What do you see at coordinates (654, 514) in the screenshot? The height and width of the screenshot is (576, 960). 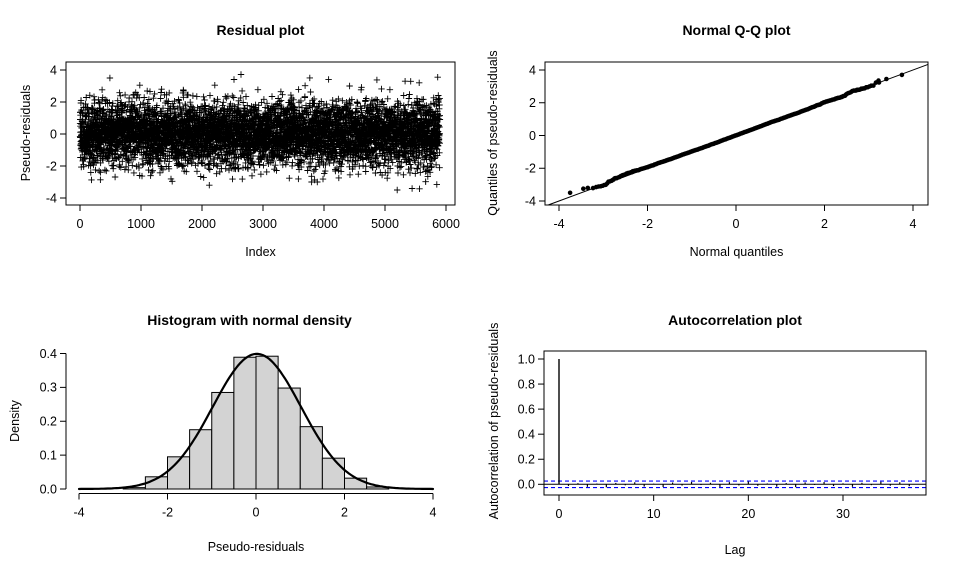 I see `svg-text: 10` at bounding box center [654, 514].